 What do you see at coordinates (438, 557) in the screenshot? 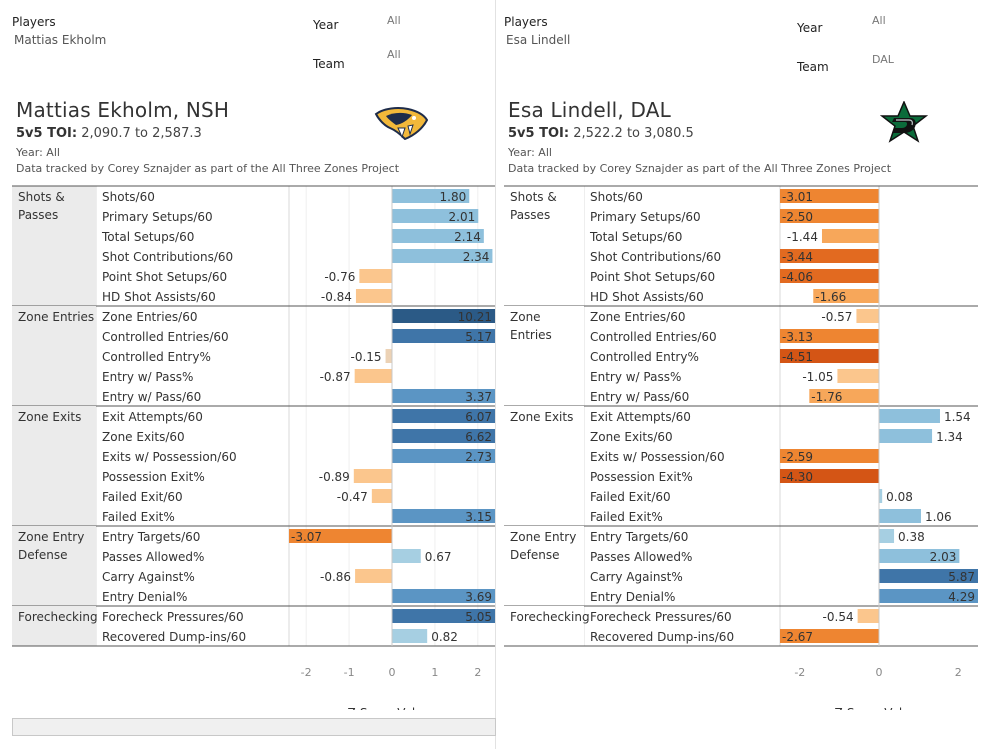
I see `left-value-label-passes-allowed: 0.67` at bounding box center [438, 557].